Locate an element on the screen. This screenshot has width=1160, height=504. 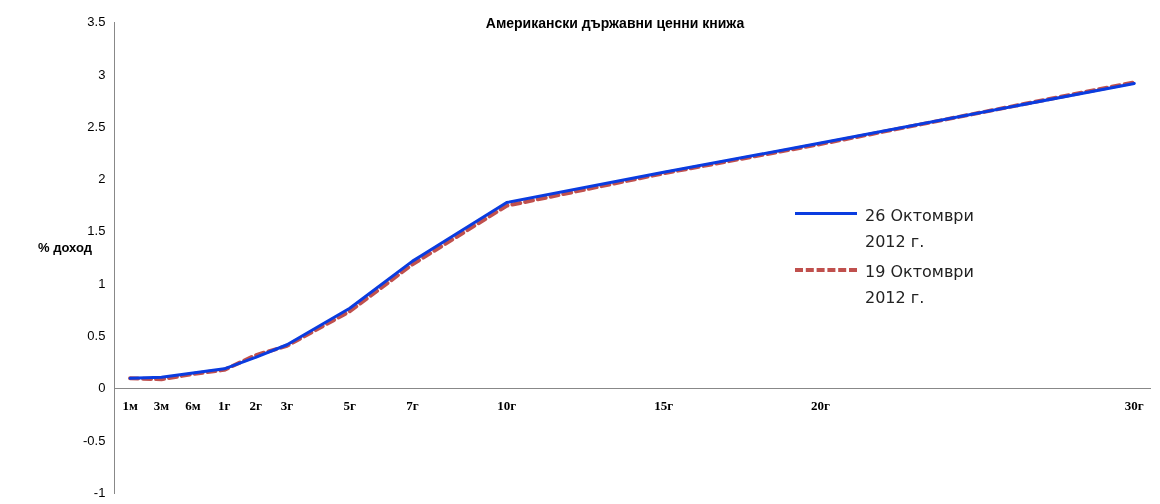
y-tick-label: -1 is located at coordinates (99, 492).